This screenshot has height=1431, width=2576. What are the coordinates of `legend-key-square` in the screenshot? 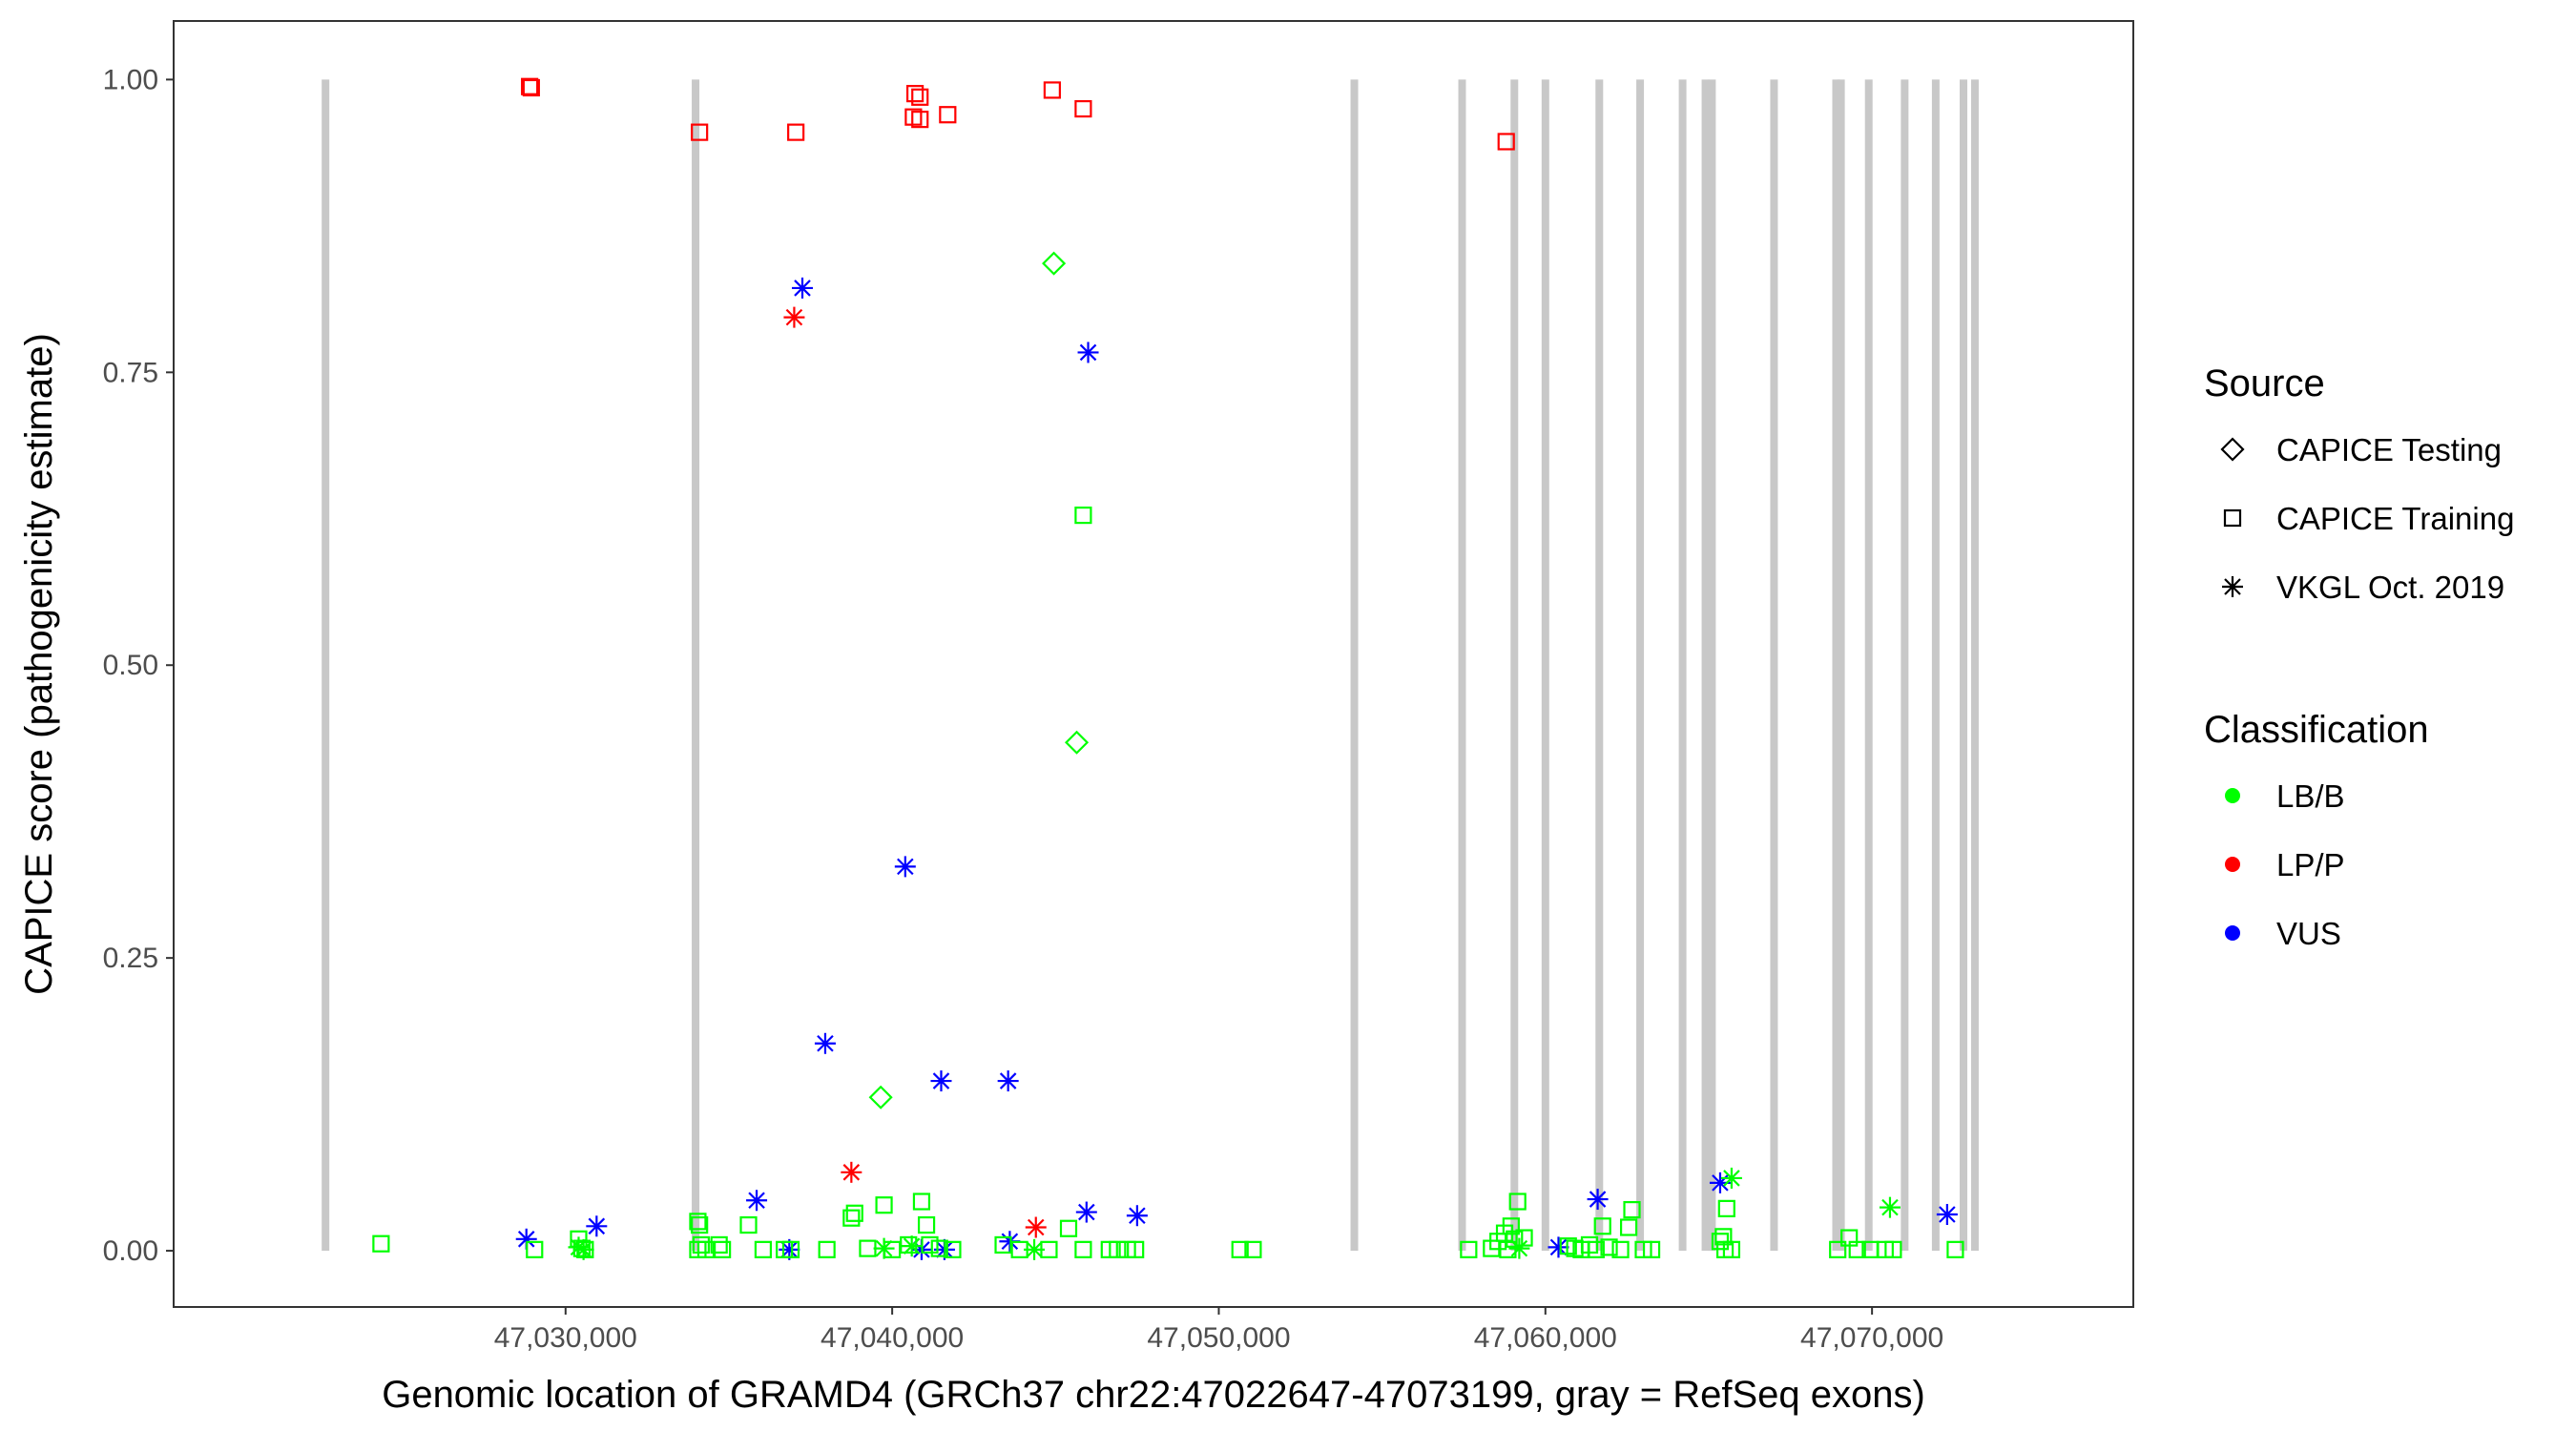 It's located at (2232, 518).